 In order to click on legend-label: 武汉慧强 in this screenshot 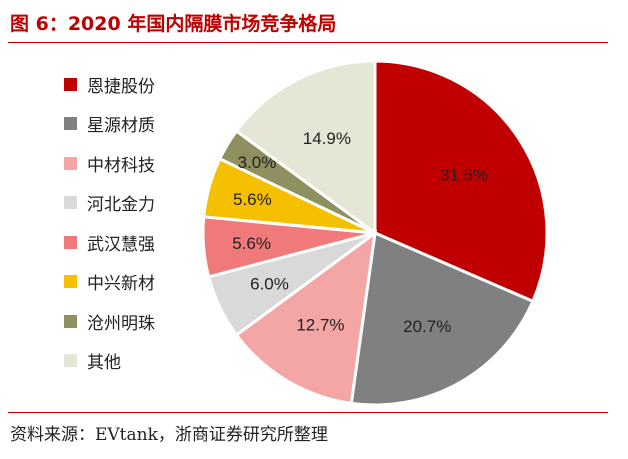, I will do `click(121, 244)`.